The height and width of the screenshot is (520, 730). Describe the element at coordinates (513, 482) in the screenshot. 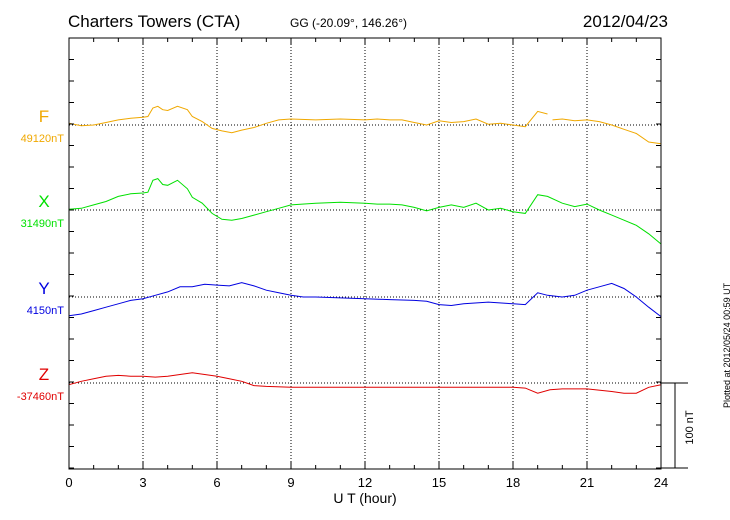

I see `x-tick-label: 18` at that location.